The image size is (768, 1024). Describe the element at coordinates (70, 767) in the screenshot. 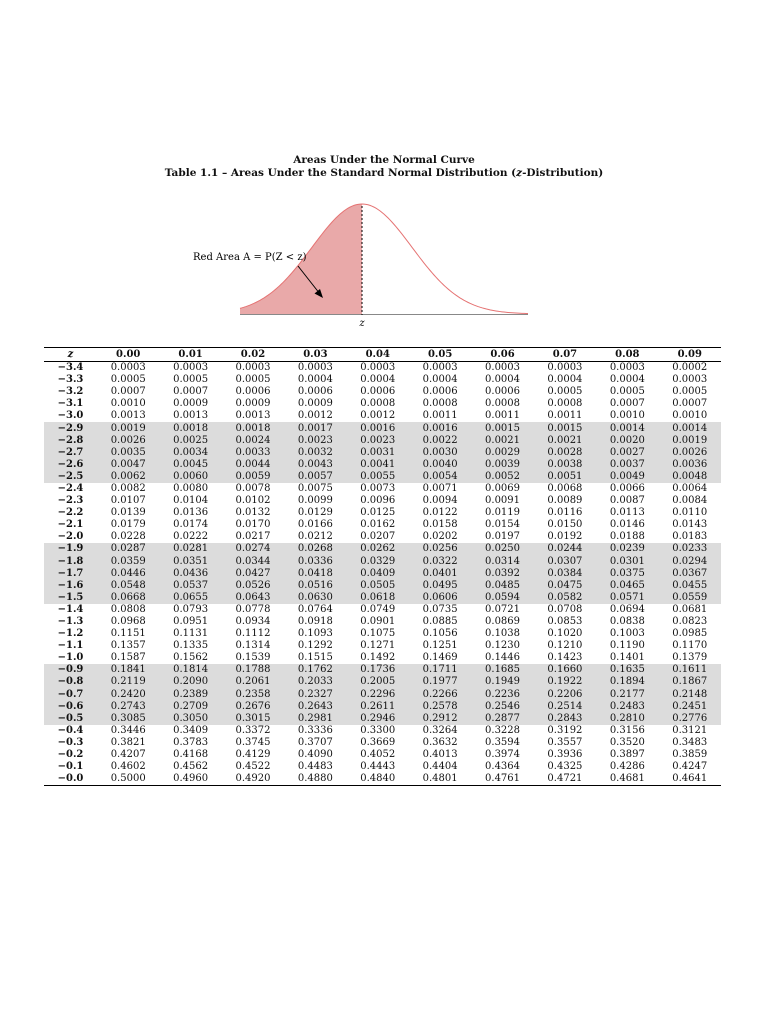

I see `row-z-value: −0.1` at that location.